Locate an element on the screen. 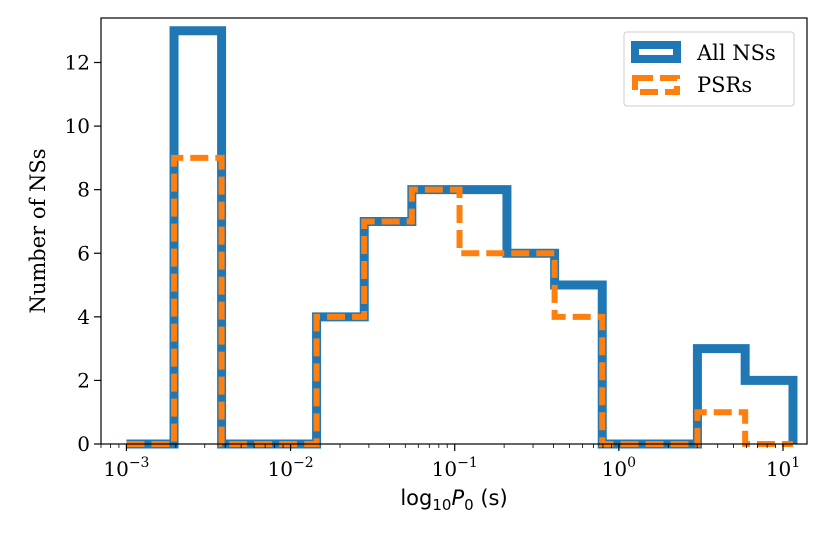 Image resolution: width=830 pixels, height=554 pixels. legend-swatch-all-nss is located at coordinates (656, 52).